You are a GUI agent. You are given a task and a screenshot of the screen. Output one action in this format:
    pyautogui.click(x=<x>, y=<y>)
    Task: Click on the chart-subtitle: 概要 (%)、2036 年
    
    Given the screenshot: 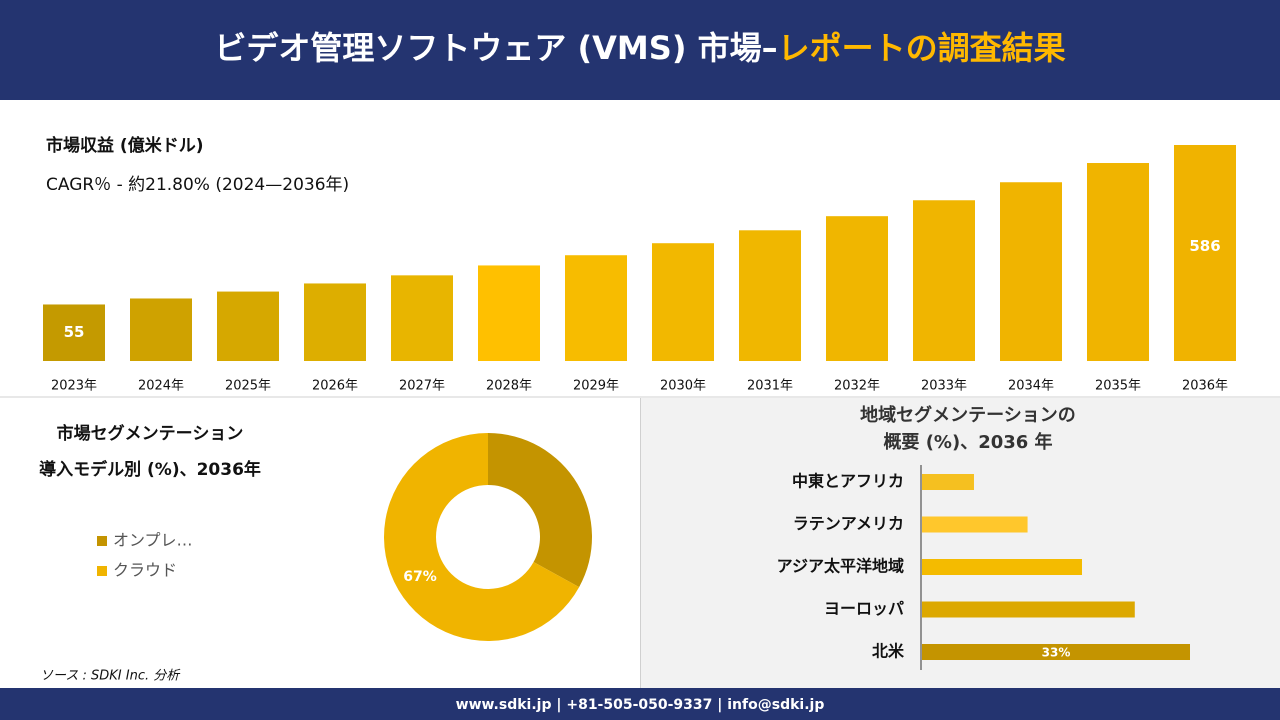 What is the action you would take?
    pyautogui.click(x=967, y=442)
    